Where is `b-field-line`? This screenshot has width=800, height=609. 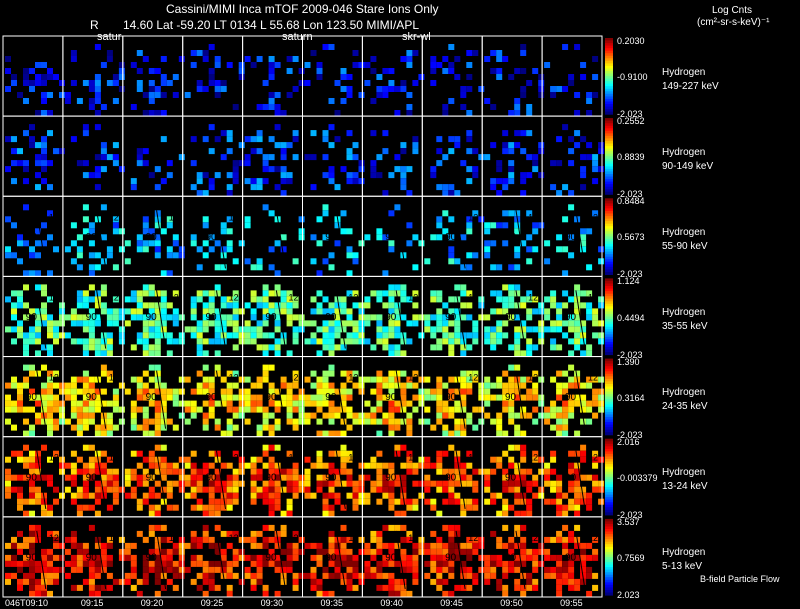
b-field-line is located at coordinates (520, 560).